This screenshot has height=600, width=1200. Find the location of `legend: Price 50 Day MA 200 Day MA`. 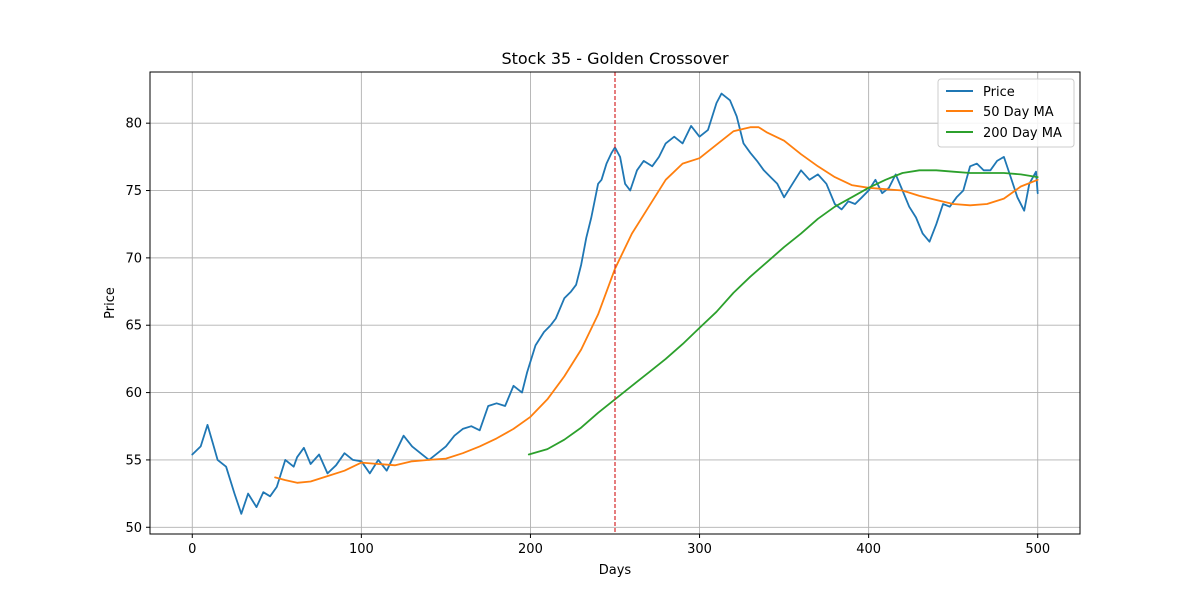

legend: Price 50 Day MA 200 Day MA is located at coordinates (1006, 113).